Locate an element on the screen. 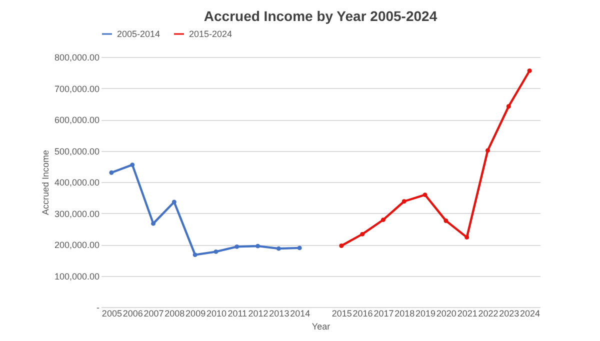 The image size is (600, 341). x-tick-label: 2007 is located at coordinates (154, 313).